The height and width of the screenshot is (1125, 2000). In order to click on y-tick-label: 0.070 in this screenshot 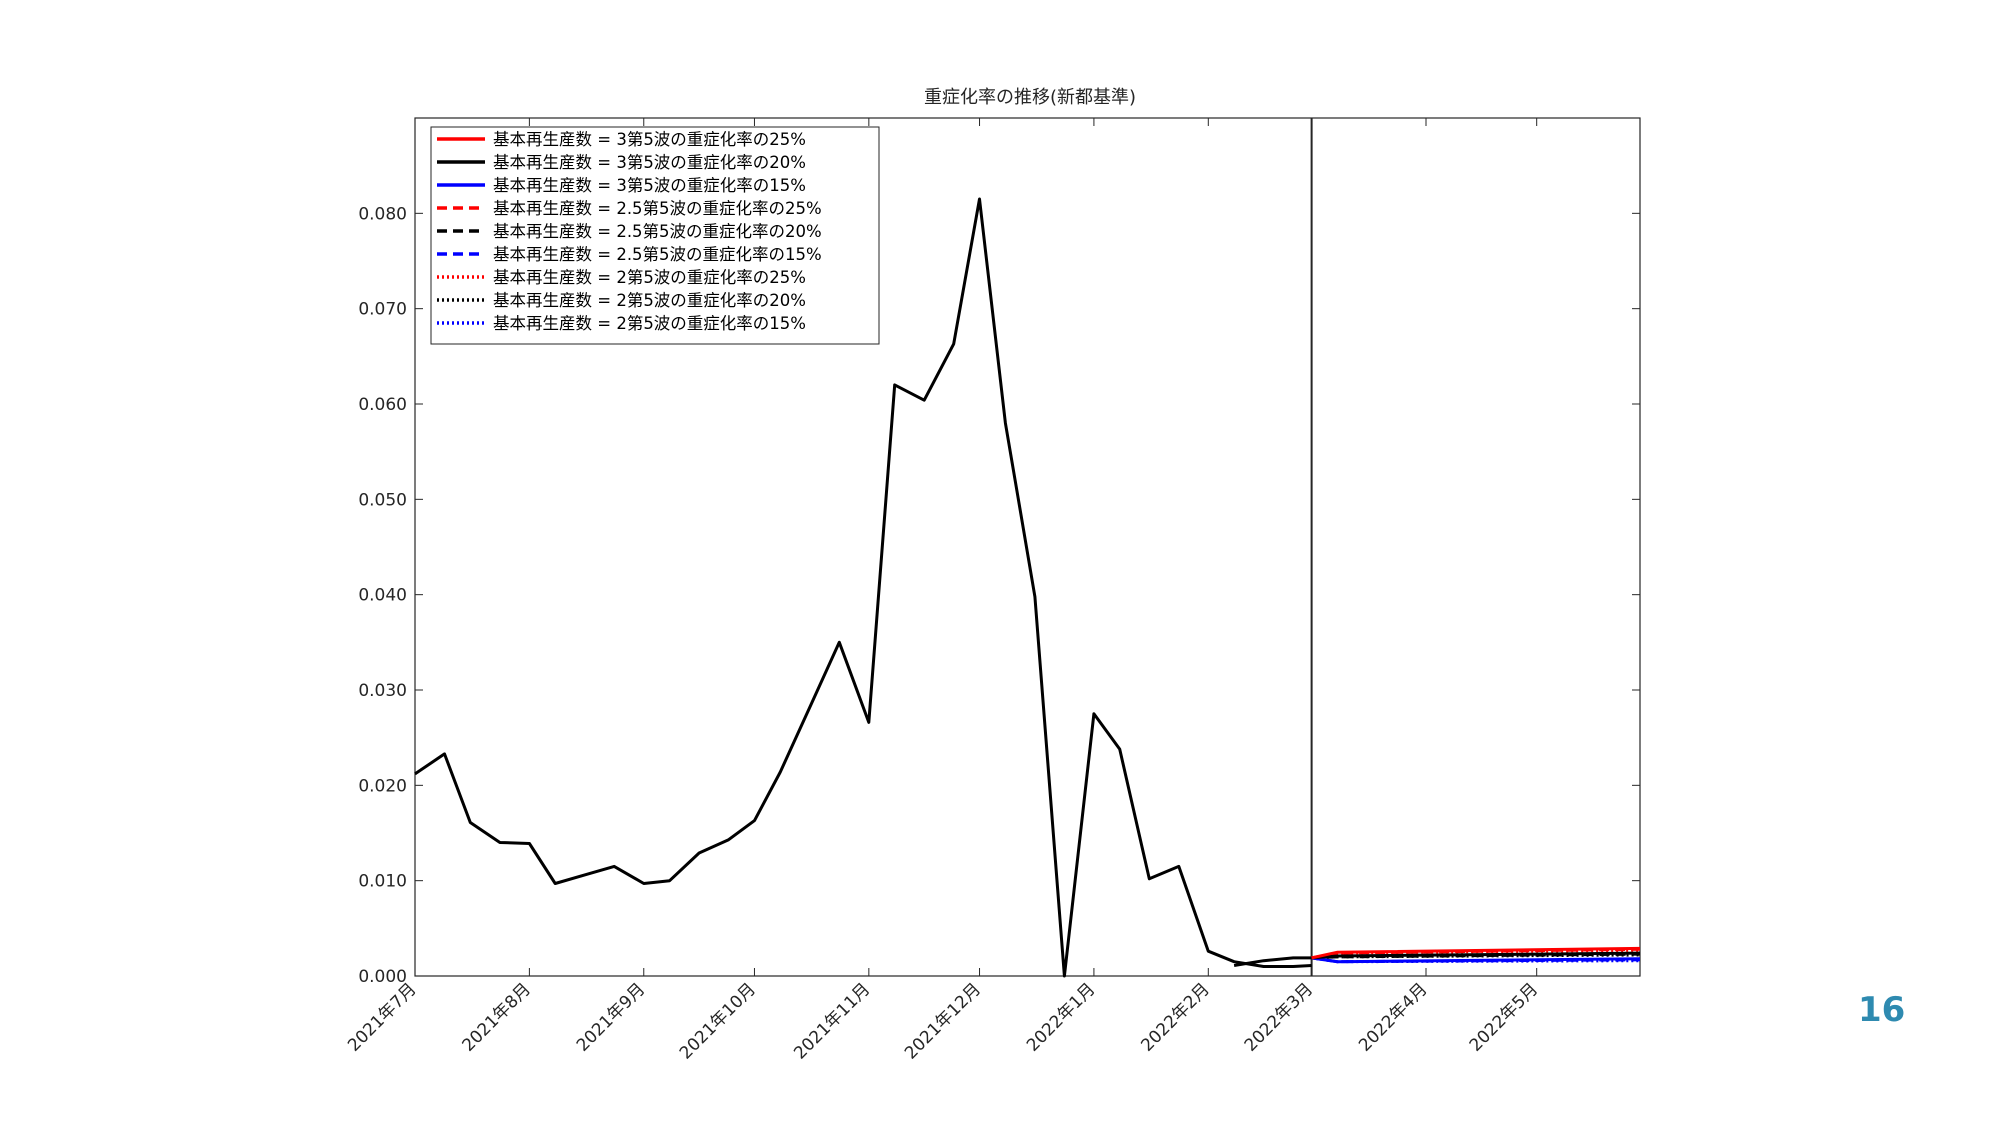, I will do `click(382, 310)`.